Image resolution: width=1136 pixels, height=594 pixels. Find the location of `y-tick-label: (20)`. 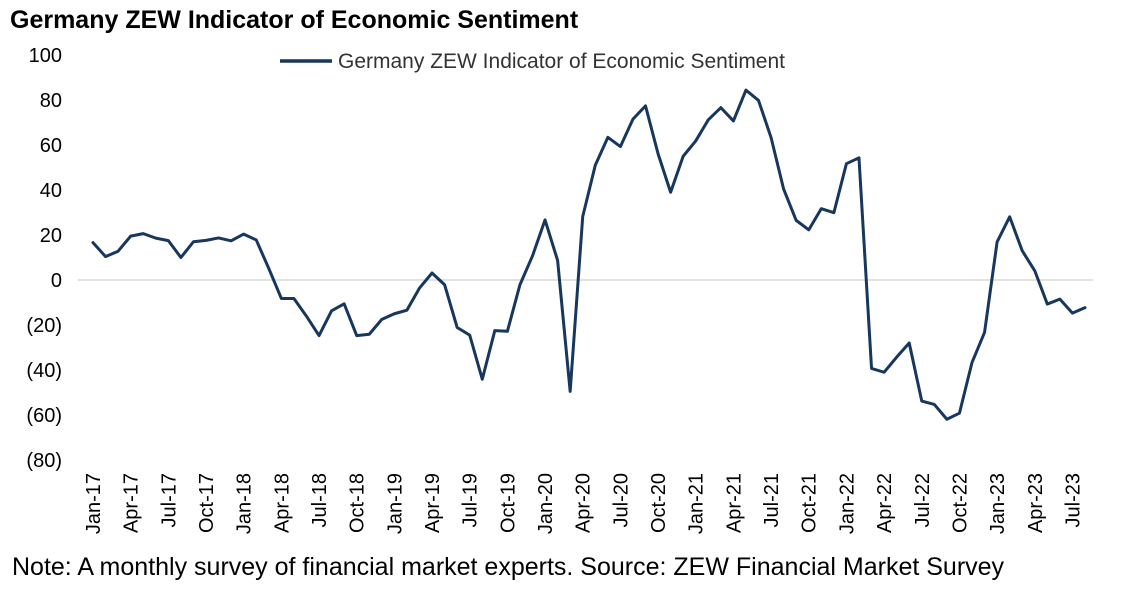

y-tick-label: (20) is located at coordinates (44, 326).